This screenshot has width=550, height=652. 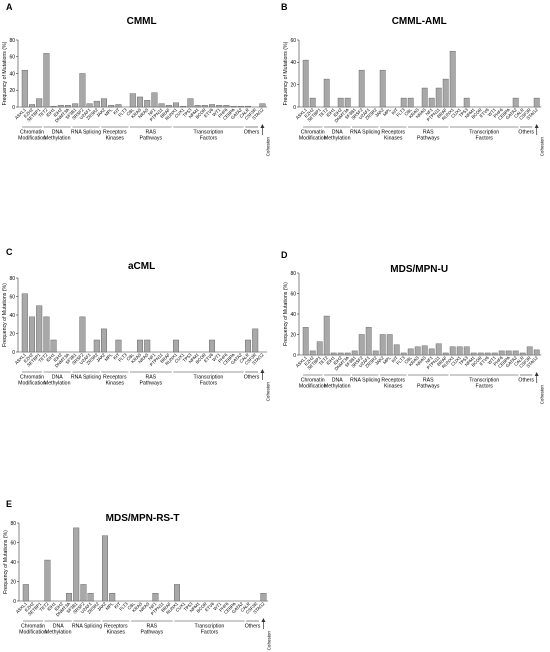 I want to click on panel-d-bar-cebpa, so click(x=508, y=353).